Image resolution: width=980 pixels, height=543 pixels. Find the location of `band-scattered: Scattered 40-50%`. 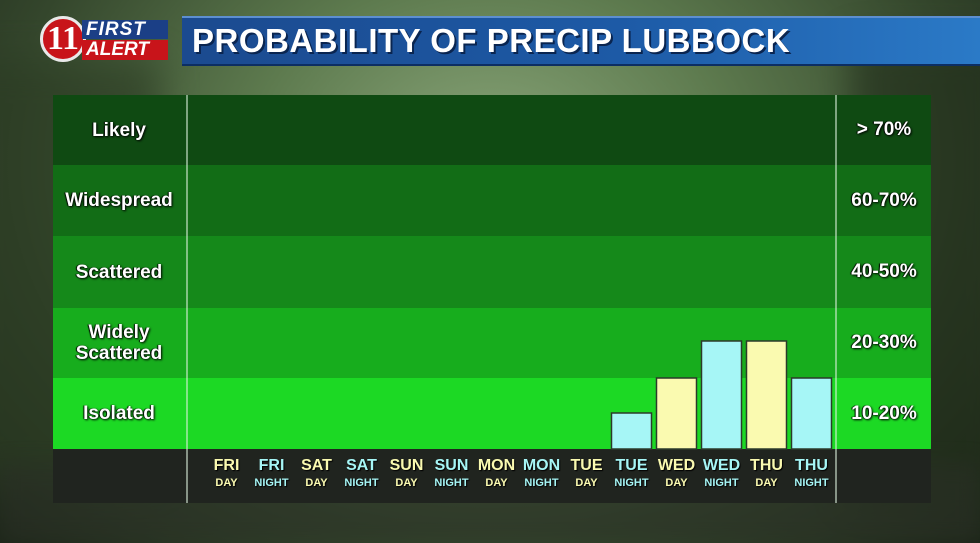

band-scattered: Scattered 40-50% is located at coordinates (492, 272).